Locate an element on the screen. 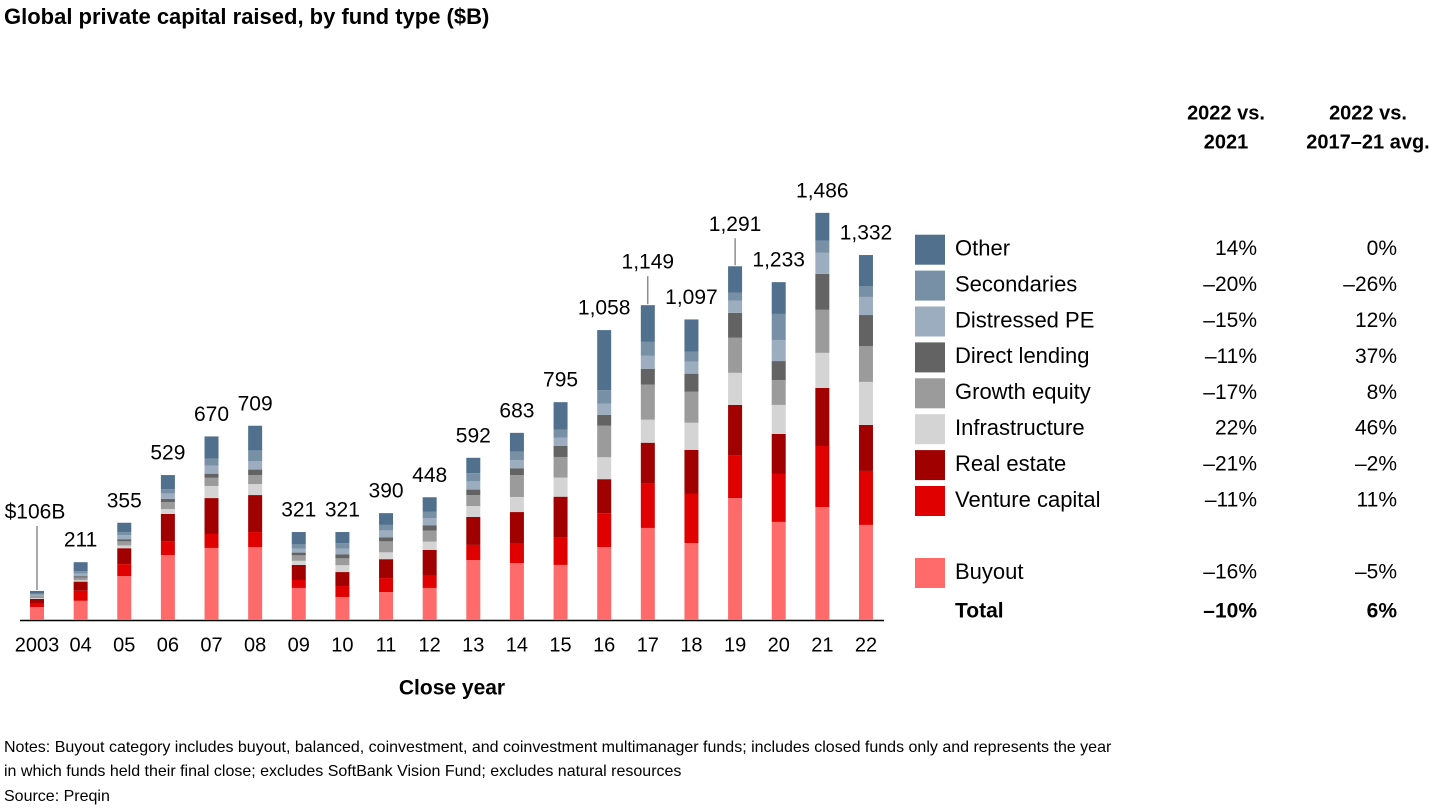  x-tick-label: 14 is located at coordinates (517, 645).